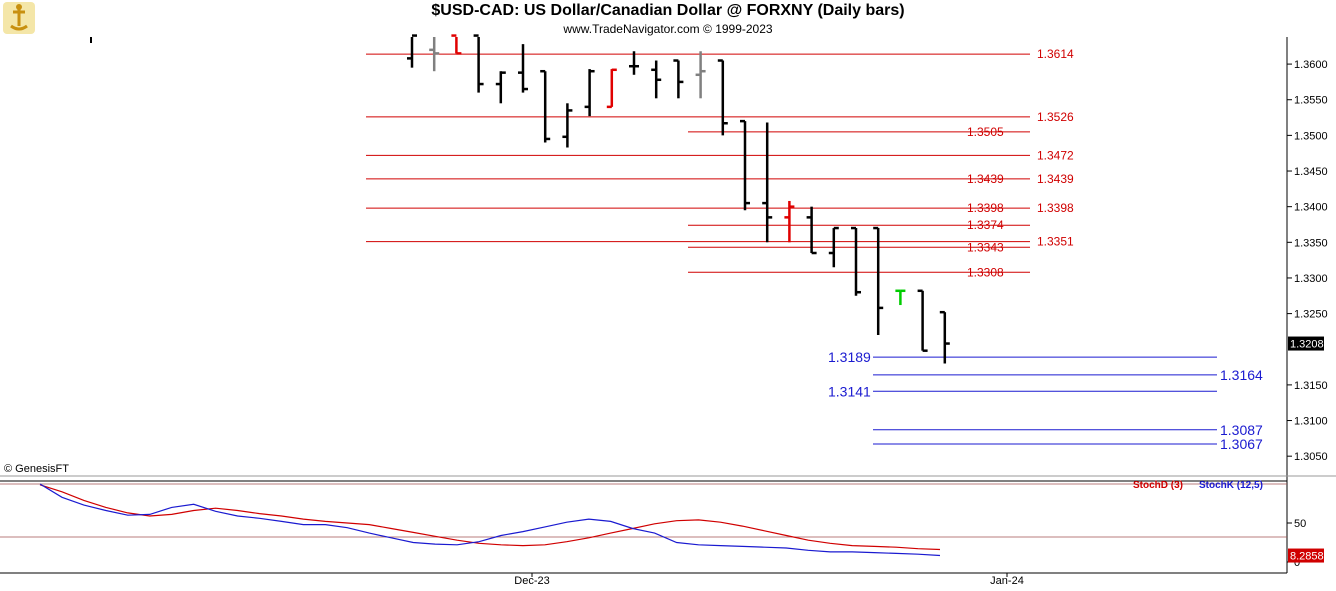  Describe the element at coordinates (1311, 422) in the screenshot. I see `price-y-tick-label: 1.3100` at that location.